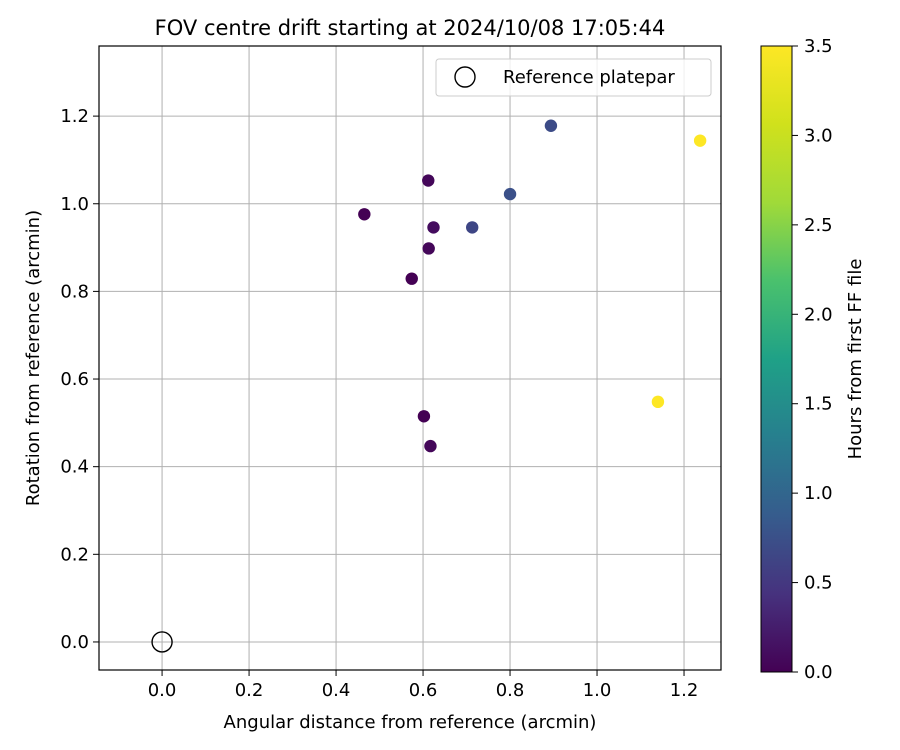 This screenshot has height=750, width=900. I want to click on y-tick-label: 0.0, so click(74, 642).